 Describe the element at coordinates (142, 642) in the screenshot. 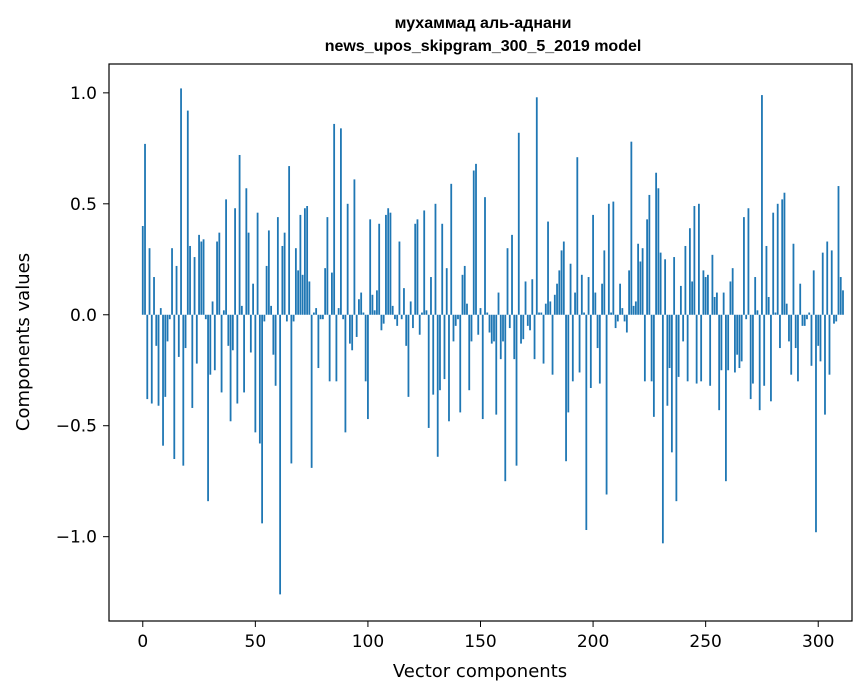

I see `x-tick-label: 0` at that location.